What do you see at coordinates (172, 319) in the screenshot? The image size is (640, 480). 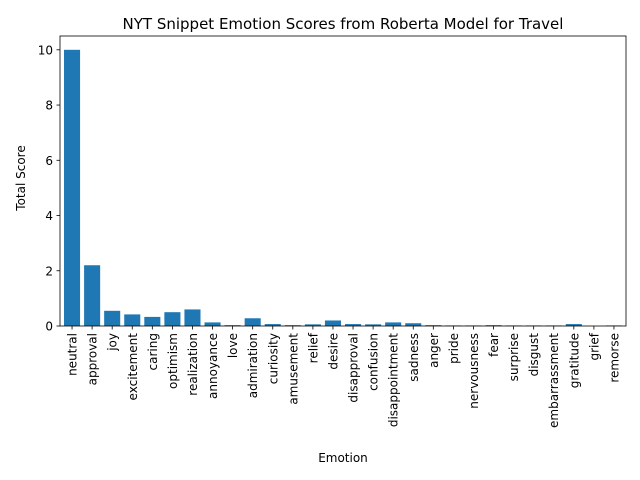 I see `bar-optimism` at bounding box center [172, 319].